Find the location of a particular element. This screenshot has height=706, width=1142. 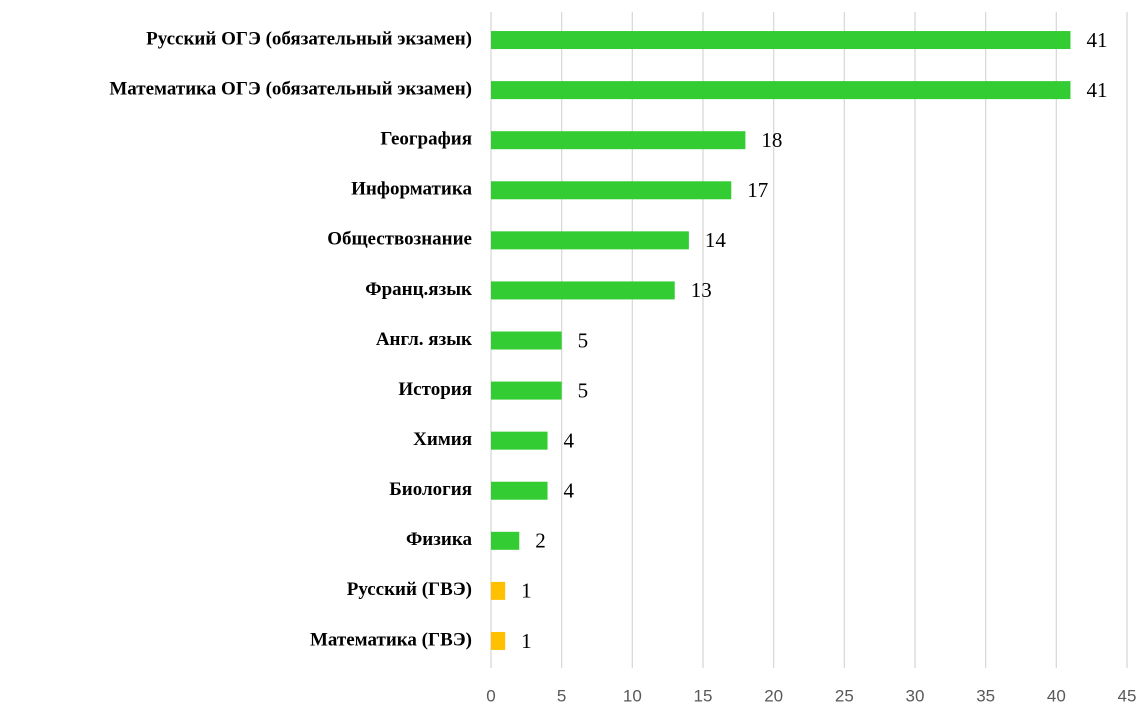

y-tick-label: Обществознание is located at coordinates (399, 239).